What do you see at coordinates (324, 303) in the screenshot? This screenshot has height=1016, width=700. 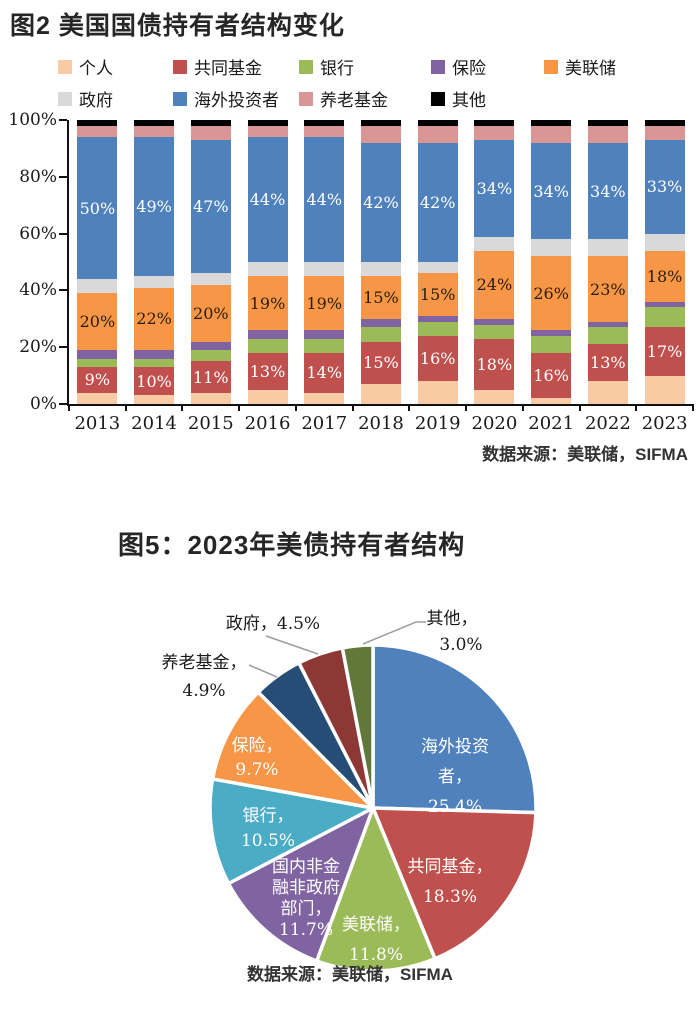 I see `bar-segment-label: 19%` at bounding box center [324, 303].